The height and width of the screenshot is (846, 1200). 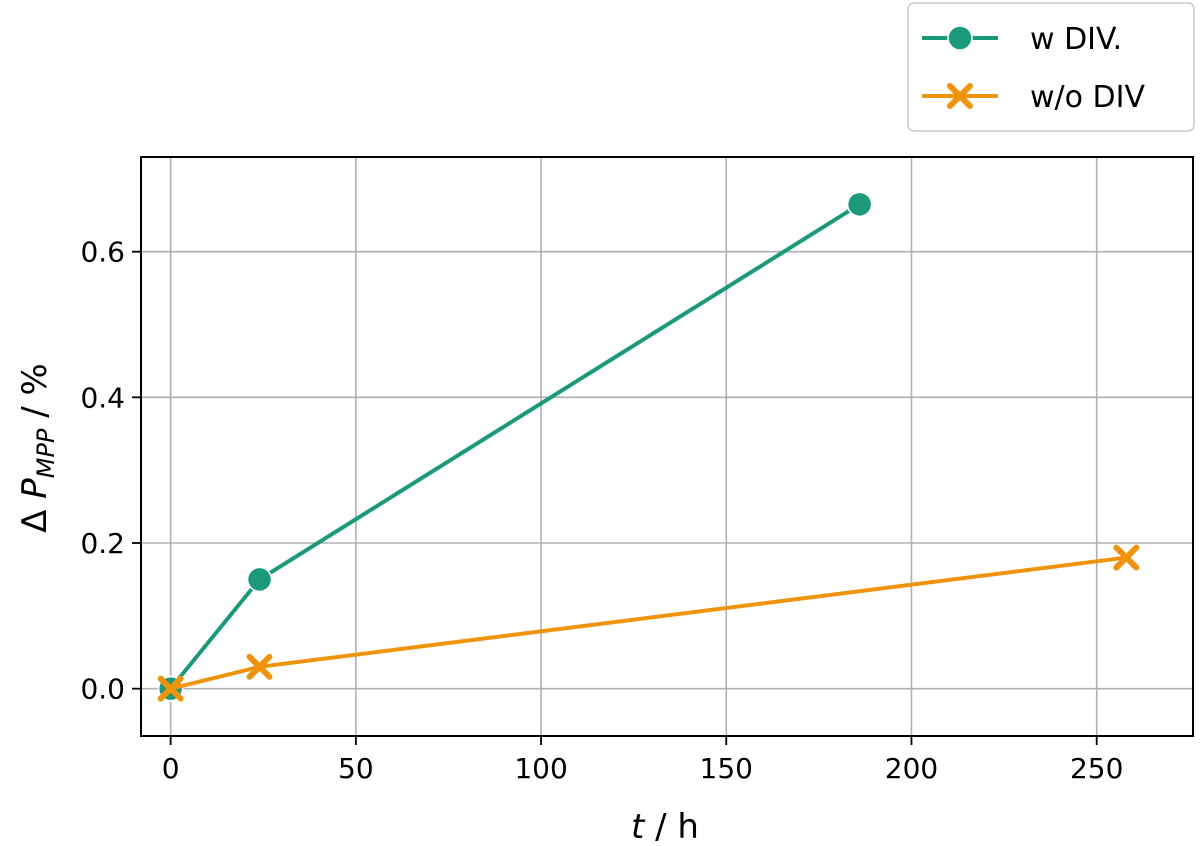 I want to click on legend-entry-w-div: w DIV., so click(x=1022, y=39).